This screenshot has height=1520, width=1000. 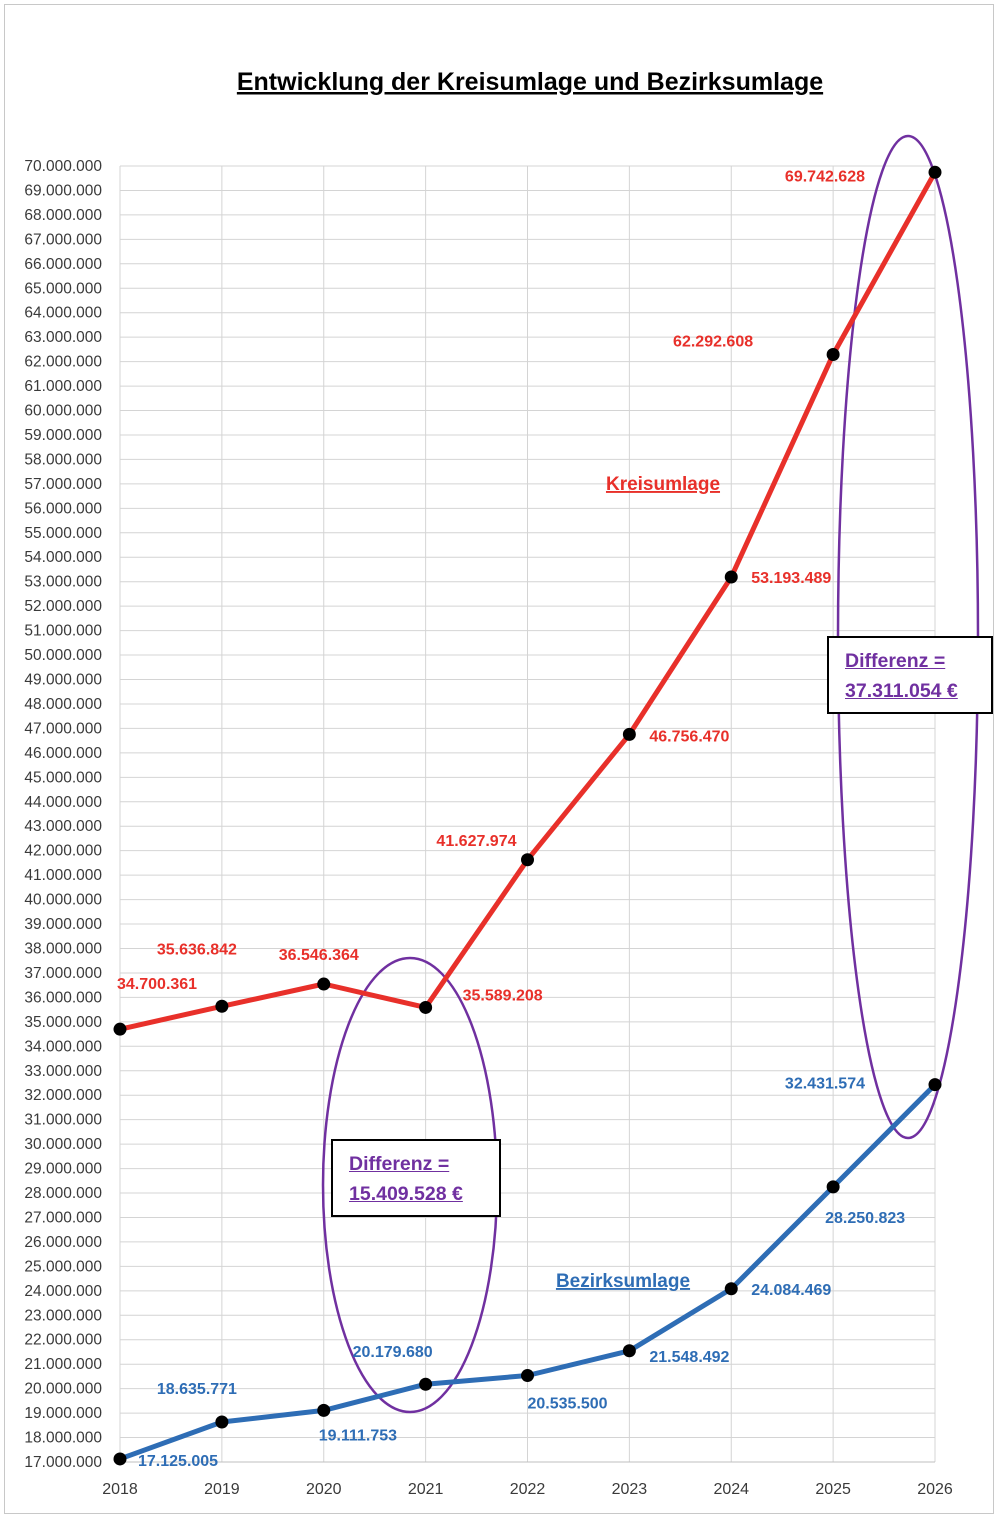 What do you see at coordinates (63, 924) in the screenshot?
I see `y-tick-label: 39.000.000` at bounding box center [63, 924].